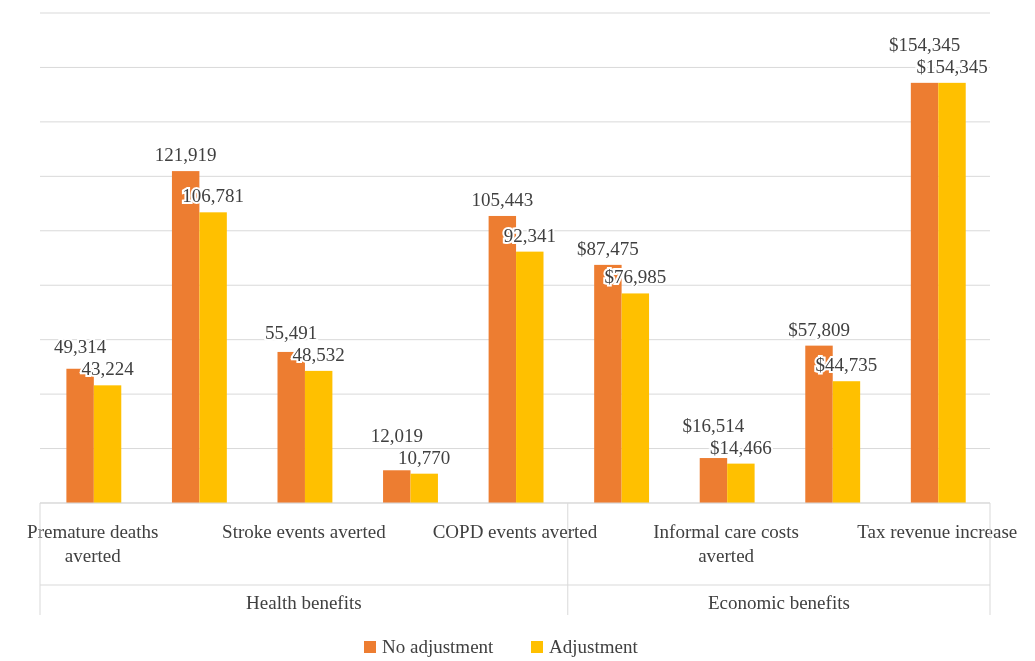 The width and height of the screenshot is (1035, 661). I want to click on data-label: $16,514, so click(713, 425).